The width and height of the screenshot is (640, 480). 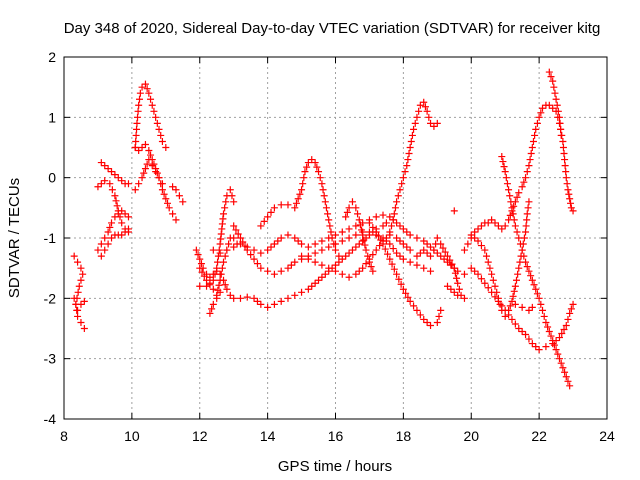 I want to click on x-tick-label-10: 10, so click(x=132, y=436).